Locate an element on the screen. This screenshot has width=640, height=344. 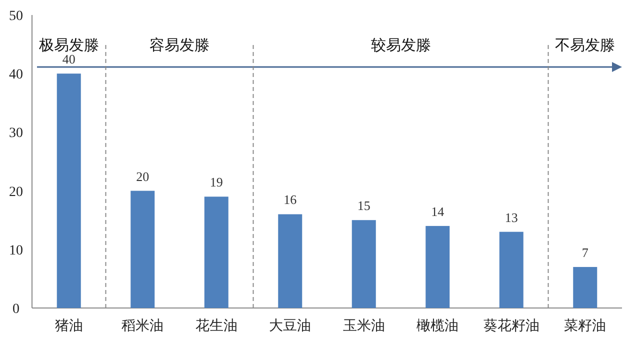
x-tick-label: 菜籽油 is located at coordinates (585, 326).